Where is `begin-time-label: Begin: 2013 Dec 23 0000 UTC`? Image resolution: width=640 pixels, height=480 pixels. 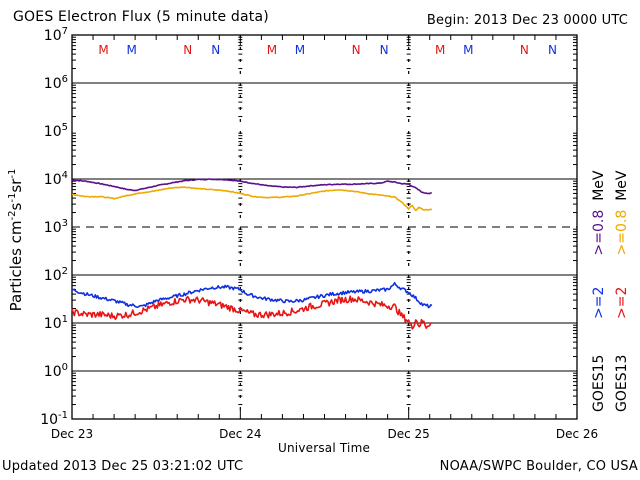
begin-time-label: Begin: 2013 Dec 23 0000 UTC is located at coordinates (527, 20).